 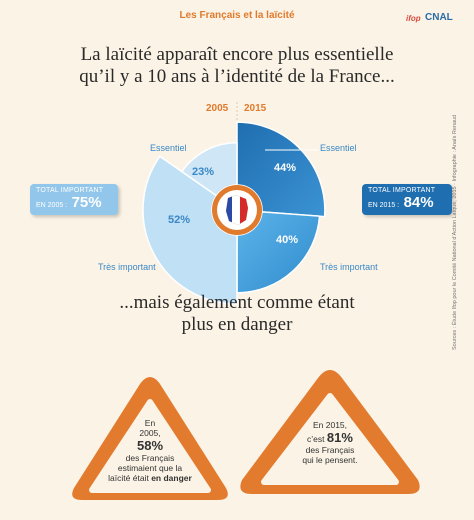 I want to click on page-title: Les Français et la laïcité, so click(x=237, y=15).